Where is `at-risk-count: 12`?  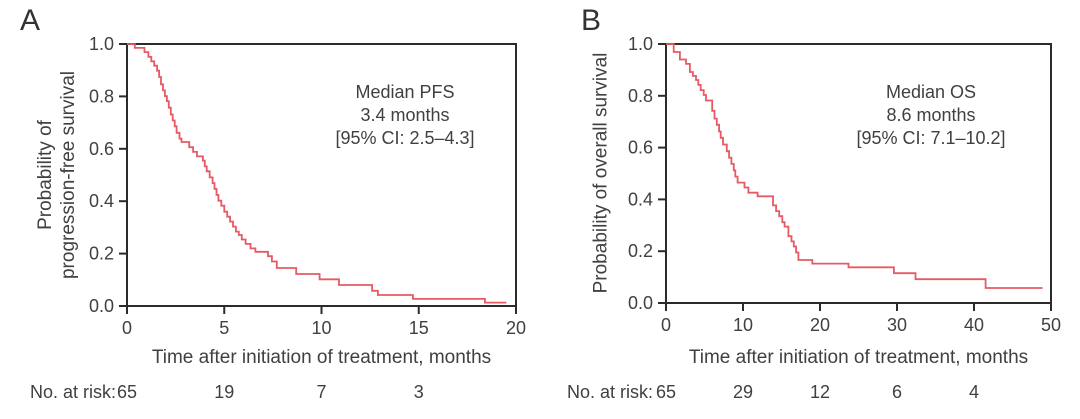
at-risk-count: 12 is located at coordinates (820, 392).